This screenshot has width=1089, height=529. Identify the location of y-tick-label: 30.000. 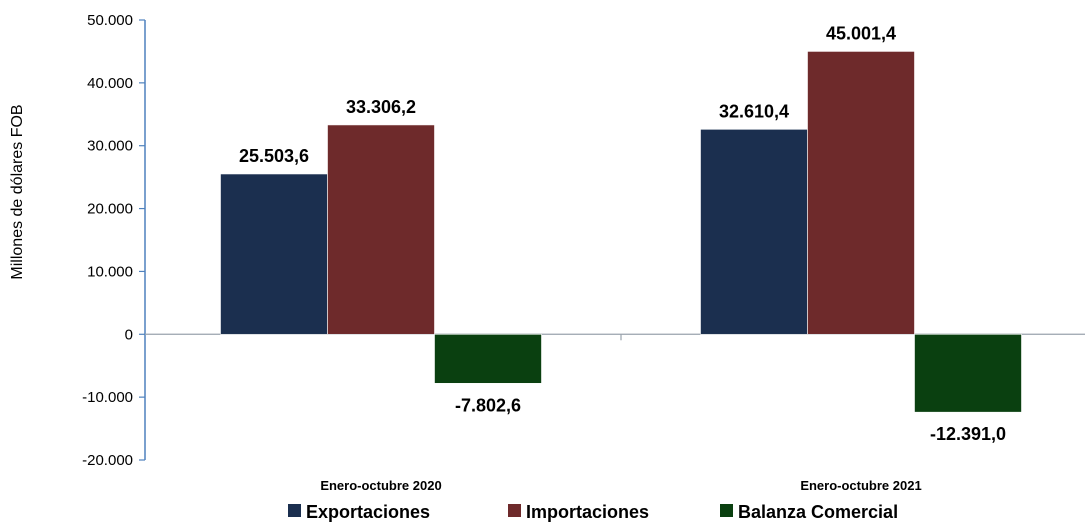
(110, 146).